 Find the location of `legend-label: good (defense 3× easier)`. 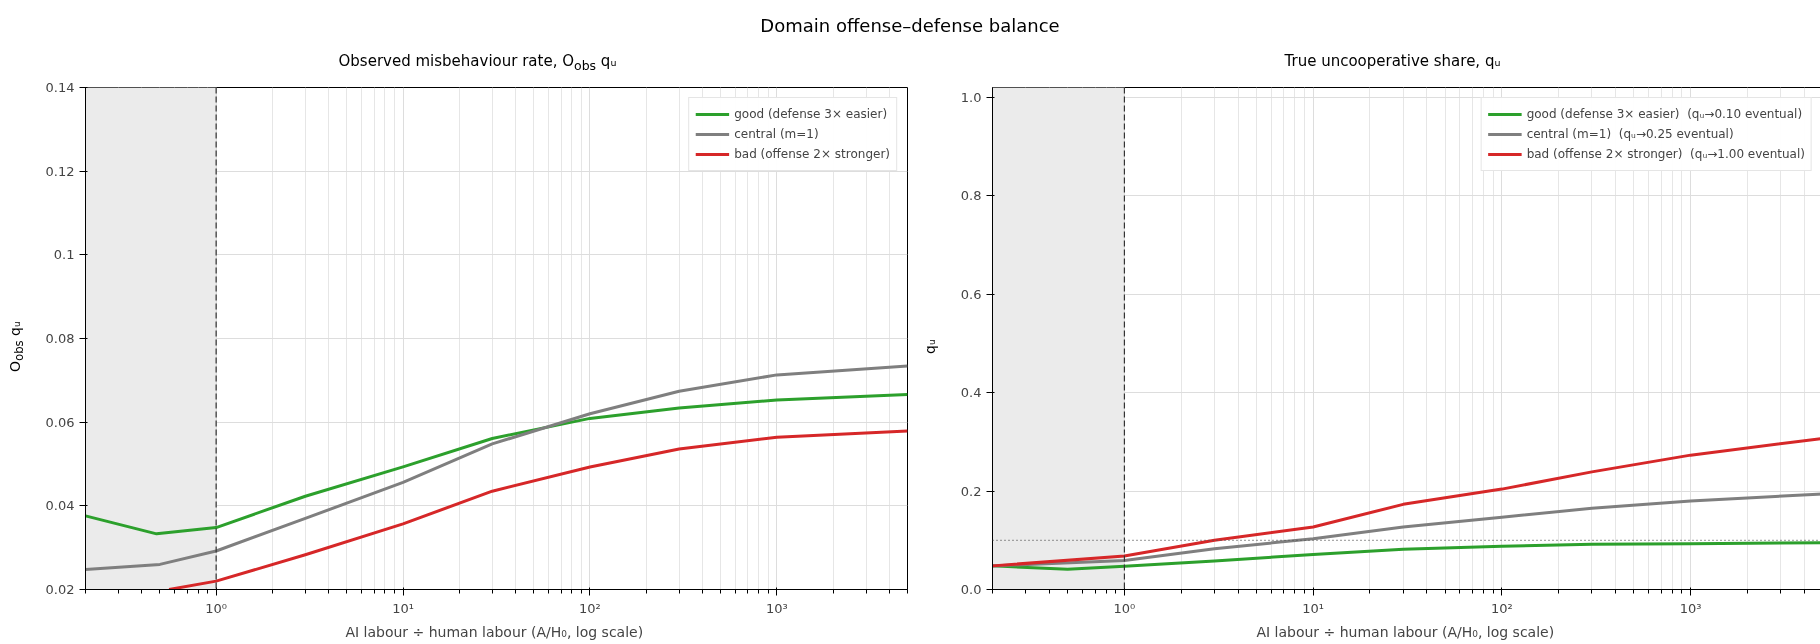

legend-label: good (defense 3× easier) is located at coordinates (811, 114).